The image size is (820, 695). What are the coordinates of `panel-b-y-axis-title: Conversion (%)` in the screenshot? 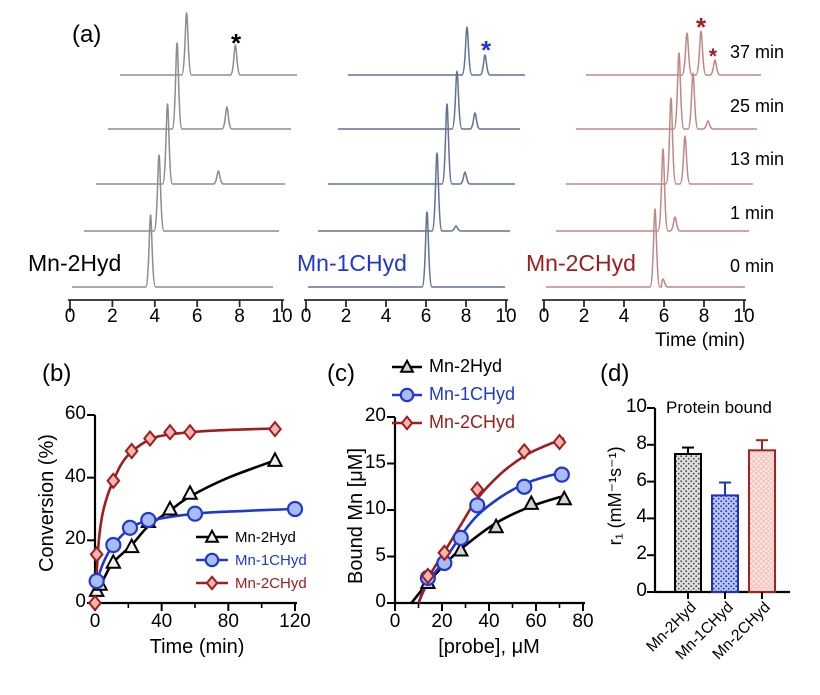 It's located at (47, 503).